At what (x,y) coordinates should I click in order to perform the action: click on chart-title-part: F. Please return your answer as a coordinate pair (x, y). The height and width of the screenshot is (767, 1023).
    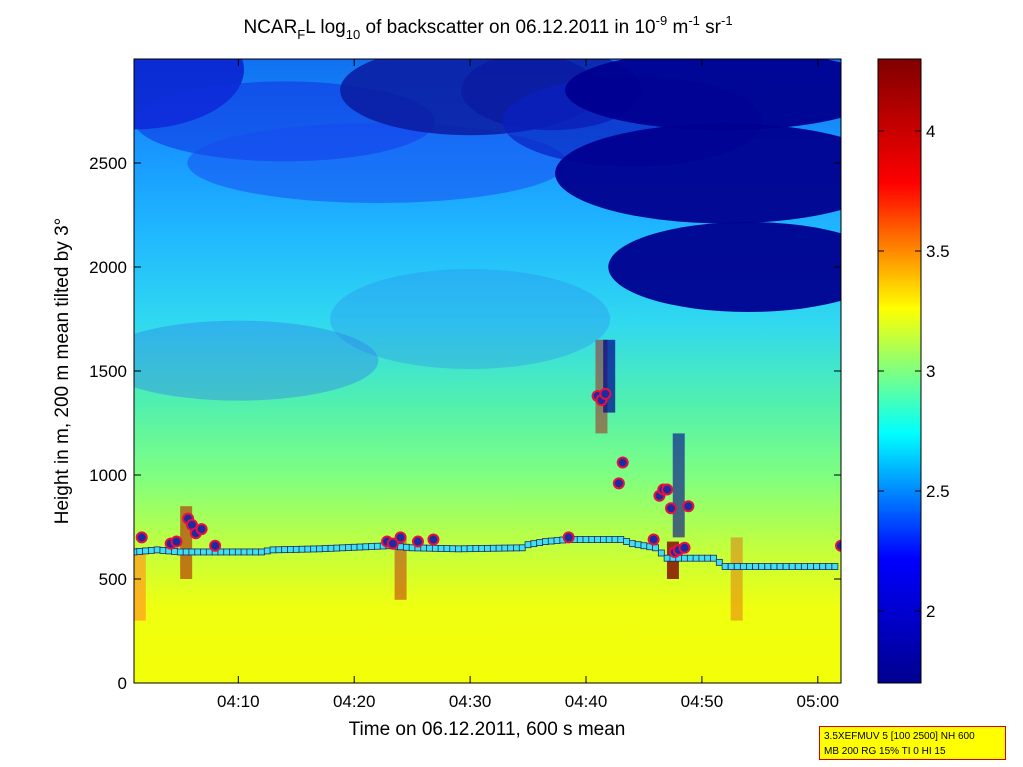
    Looking at the image, I should click on (301, 34).